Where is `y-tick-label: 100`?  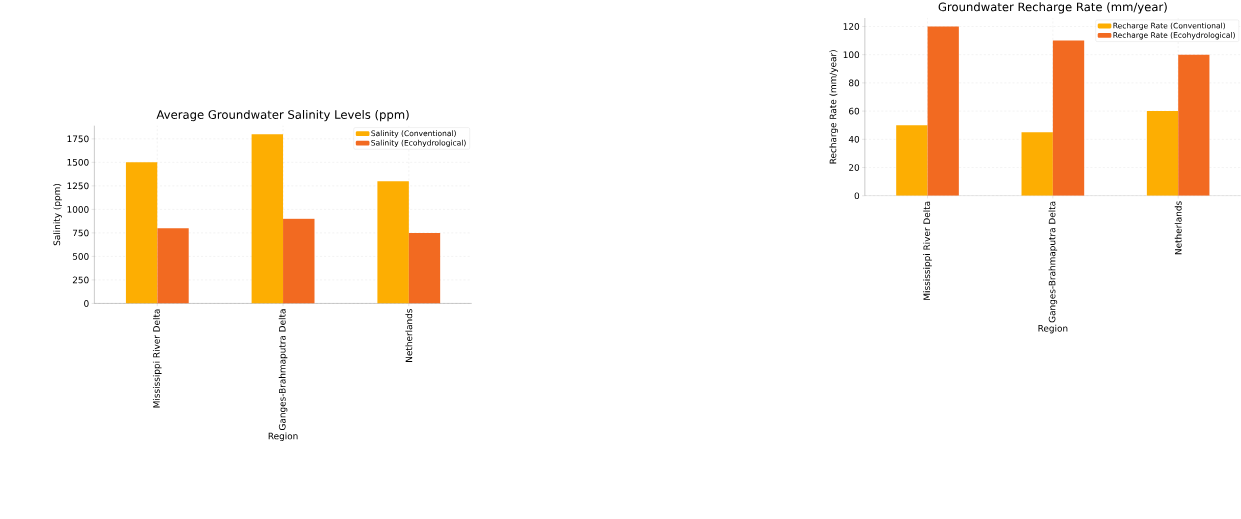 y-tick-label: 100 is located at coordinates (851, 55).